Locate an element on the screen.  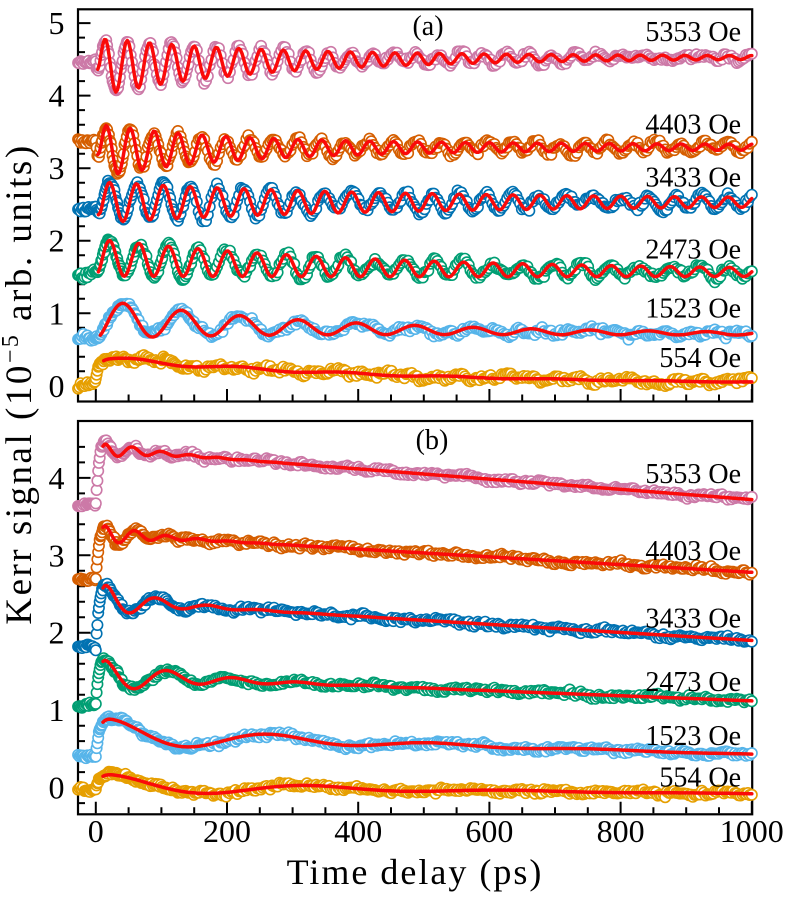
svg-text: 600 is located at coordinates (489, 831).